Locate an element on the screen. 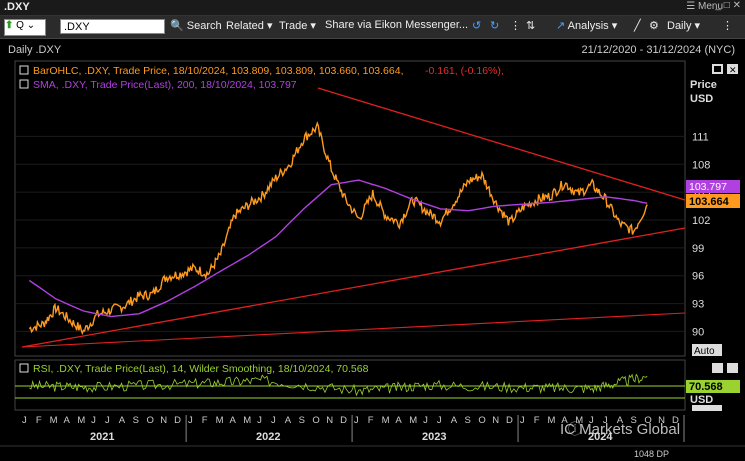  menu-button: ☰ Menu is located at coordinates (704, 6).